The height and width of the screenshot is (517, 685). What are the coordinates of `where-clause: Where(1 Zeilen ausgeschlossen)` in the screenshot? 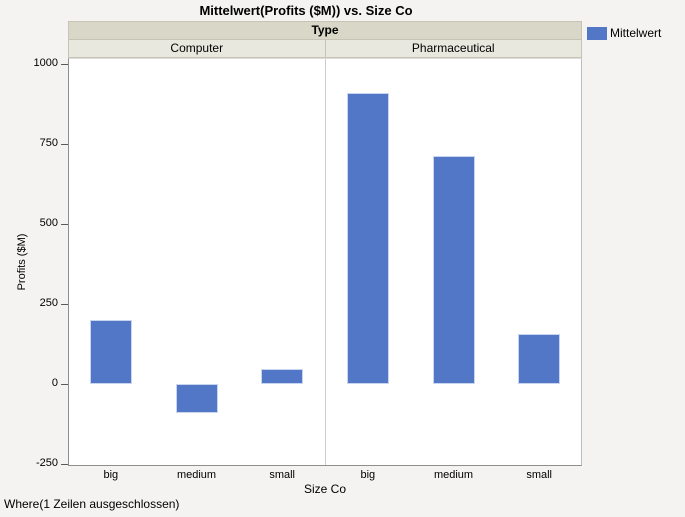 It's located at (92, 504).